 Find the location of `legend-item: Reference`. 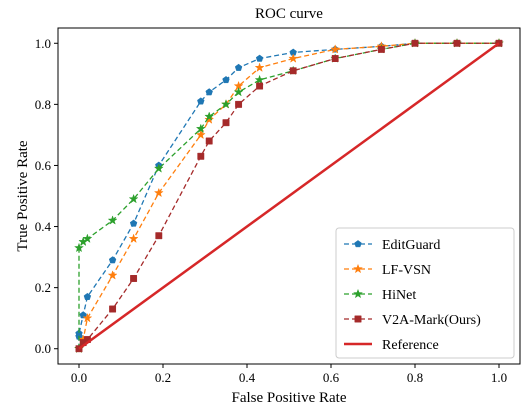

legend-item: Reference is located at coordinates (391, 345).